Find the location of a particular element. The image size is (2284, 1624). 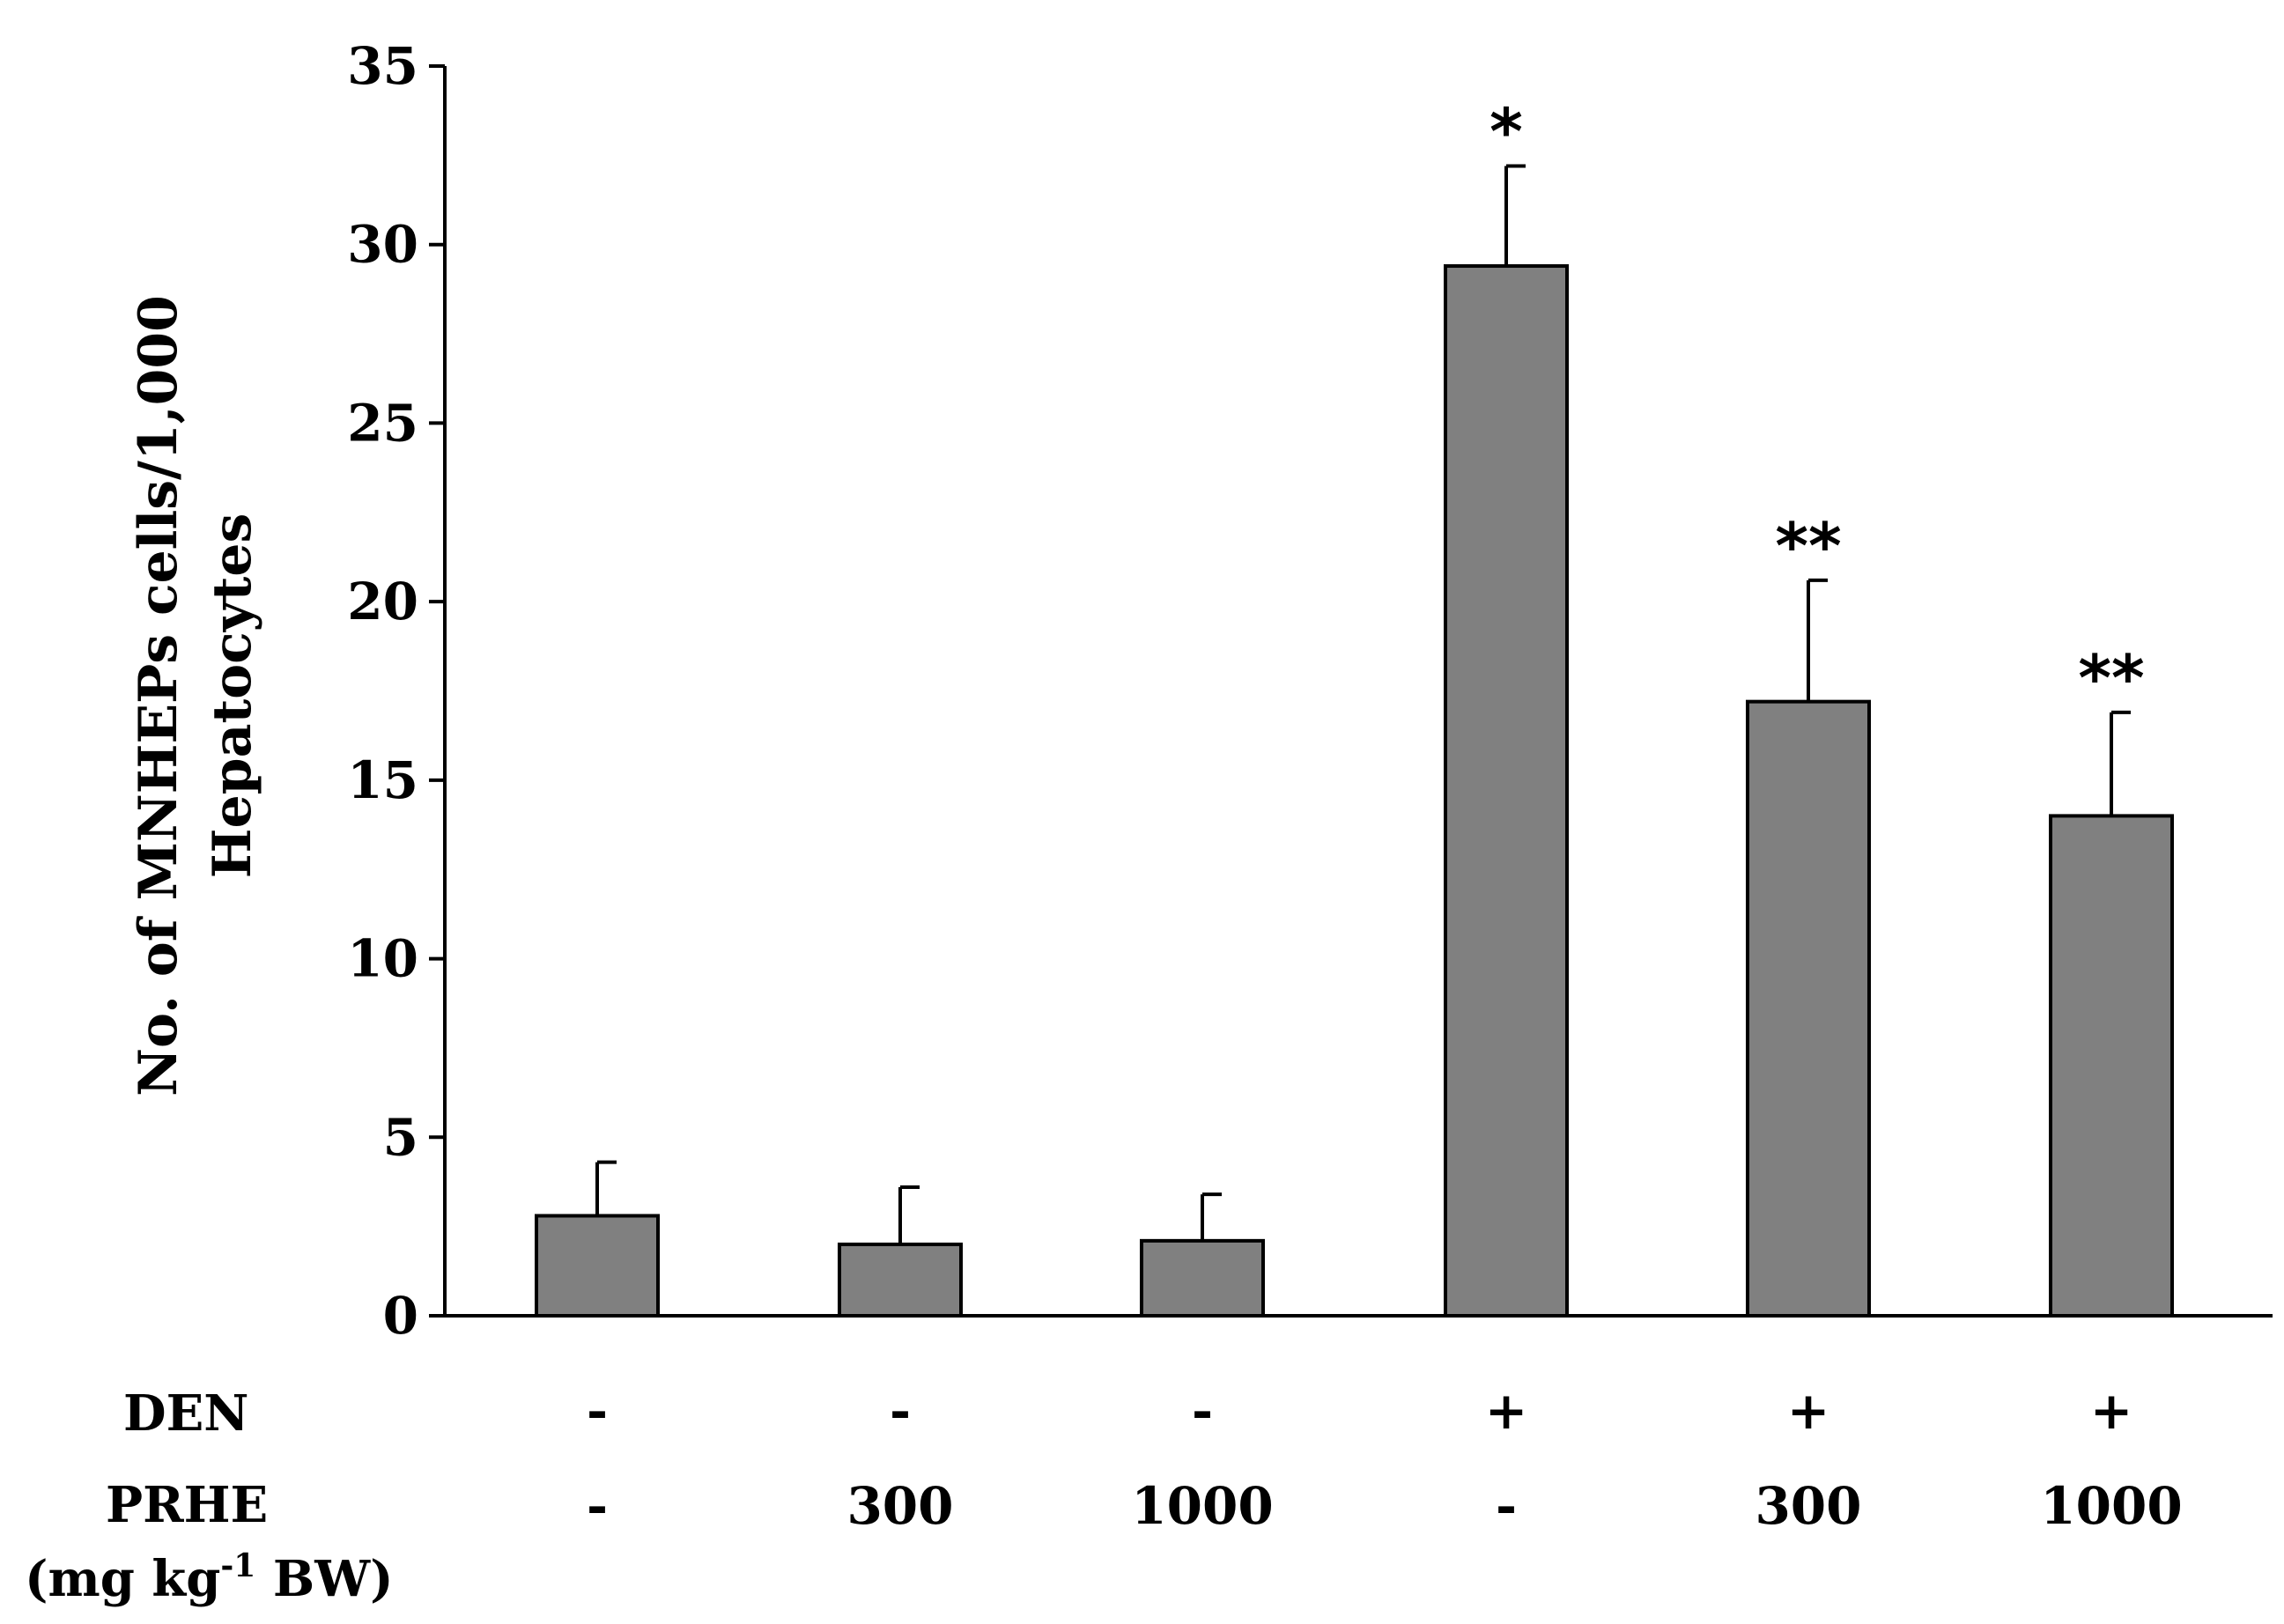

y-axis-title-line2: Hepatocytes is located at coordinates (232, 696).